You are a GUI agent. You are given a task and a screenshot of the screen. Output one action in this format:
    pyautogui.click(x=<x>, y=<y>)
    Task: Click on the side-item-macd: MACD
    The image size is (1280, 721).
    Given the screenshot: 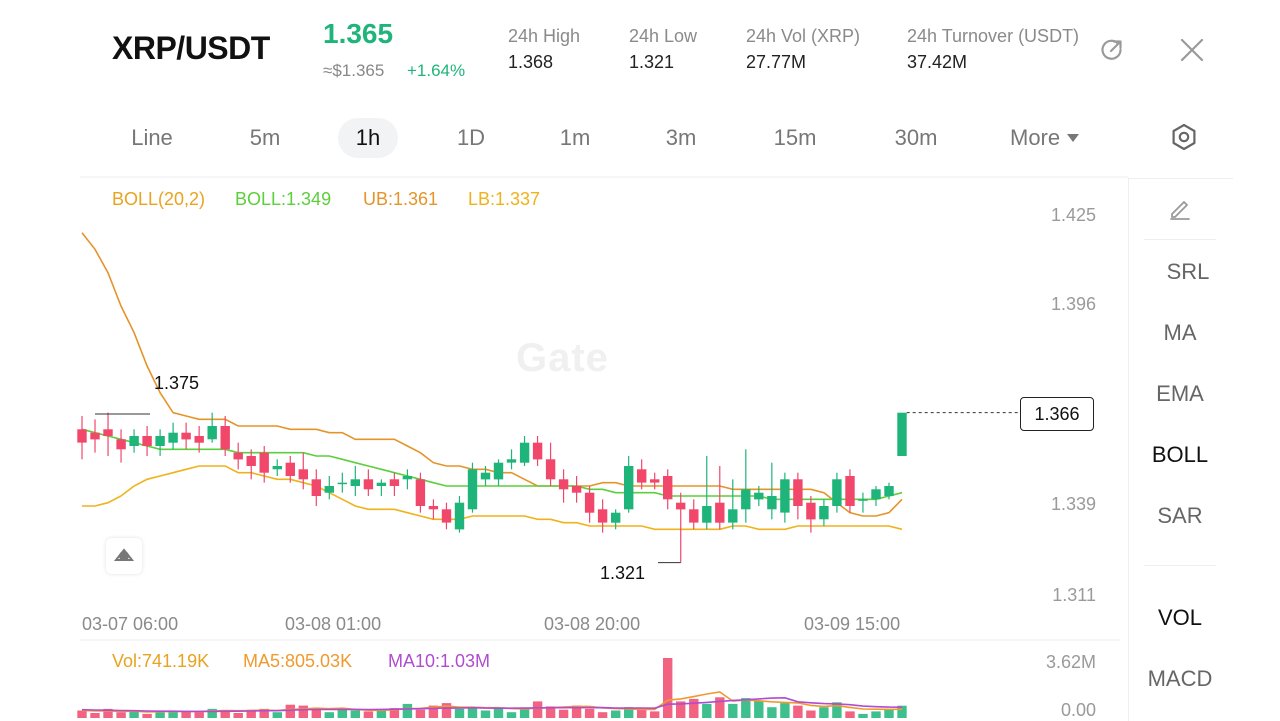 What is the action you would take?
    pyautogui.click(x=1180, y=678)
    